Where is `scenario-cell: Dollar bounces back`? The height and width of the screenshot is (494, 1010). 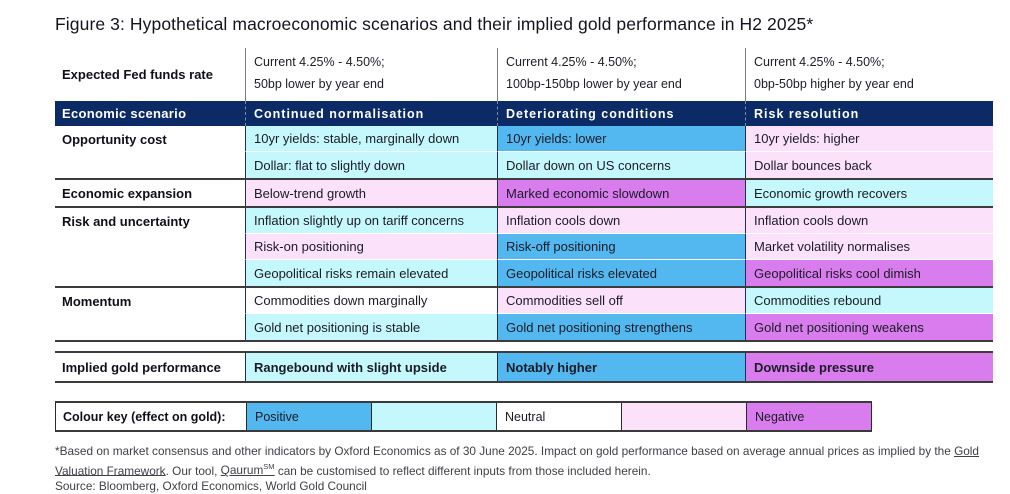
scenario-cell: Dollar bounces back is located at coordinates (869, 165).